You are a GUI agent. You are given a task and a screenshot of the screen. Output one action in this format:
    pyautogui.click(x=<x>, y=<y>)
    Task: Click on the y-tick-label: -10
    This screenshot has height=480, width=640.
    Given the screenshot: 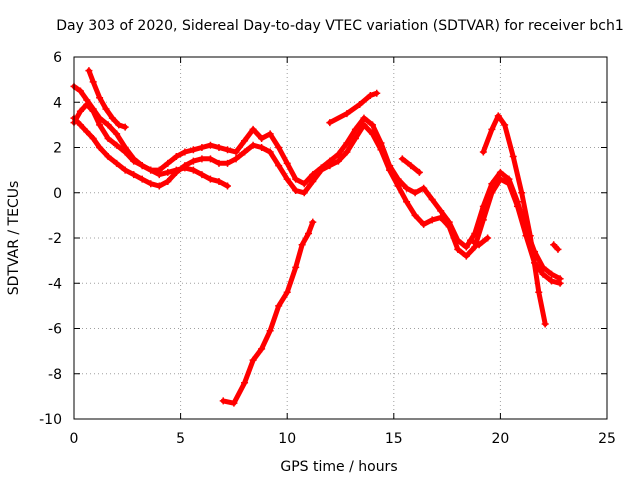 What is the action you would take?
    pyautogui.click(x=50, y=420)
    